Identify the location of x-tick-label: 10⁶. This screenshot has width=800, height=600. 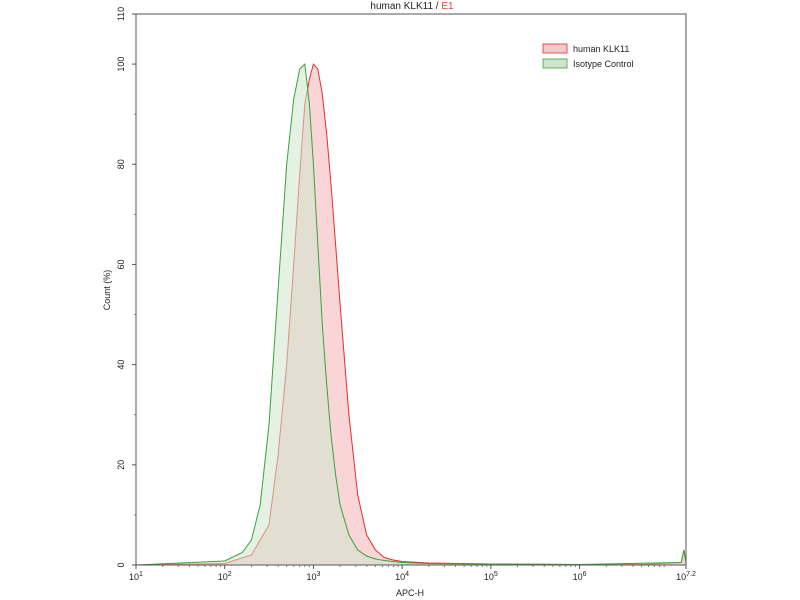
(580, 576).